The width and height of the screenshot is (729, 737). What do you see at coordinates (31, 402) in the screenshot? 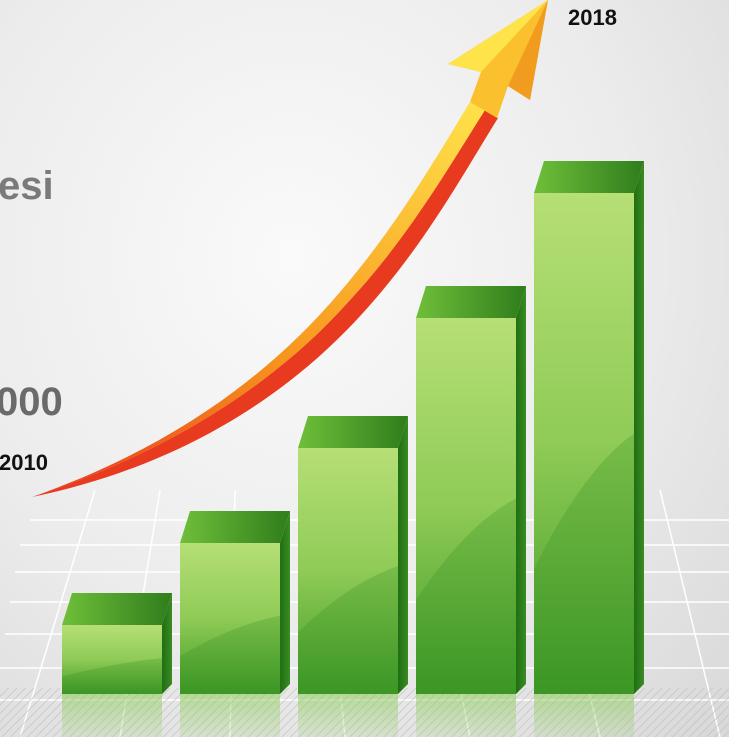
I see `partial-value-text: 000` at bounding box center [31, 402].